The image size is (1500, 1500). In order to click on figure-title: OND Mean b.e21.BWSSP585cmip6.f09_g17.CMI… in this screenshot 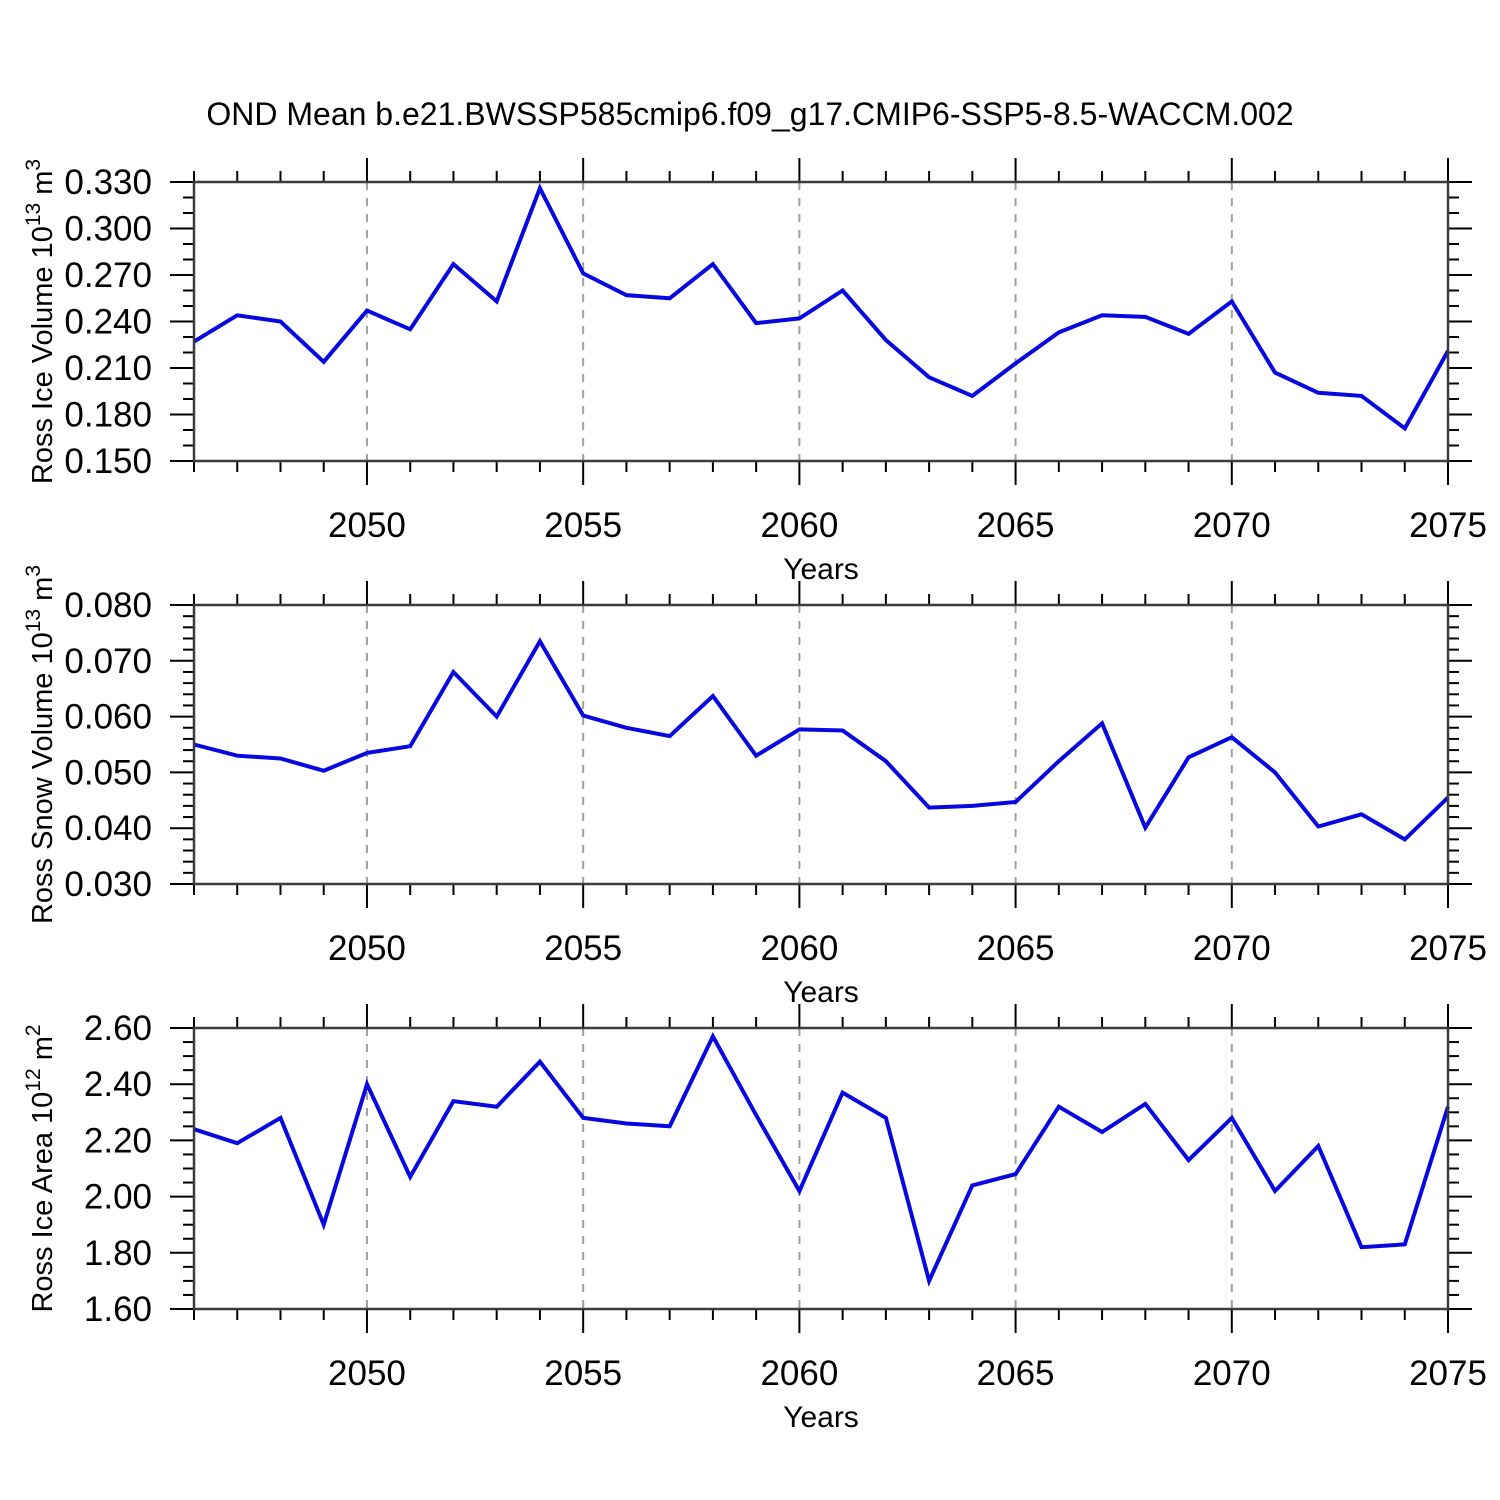, I will do `click(750, 114)`.